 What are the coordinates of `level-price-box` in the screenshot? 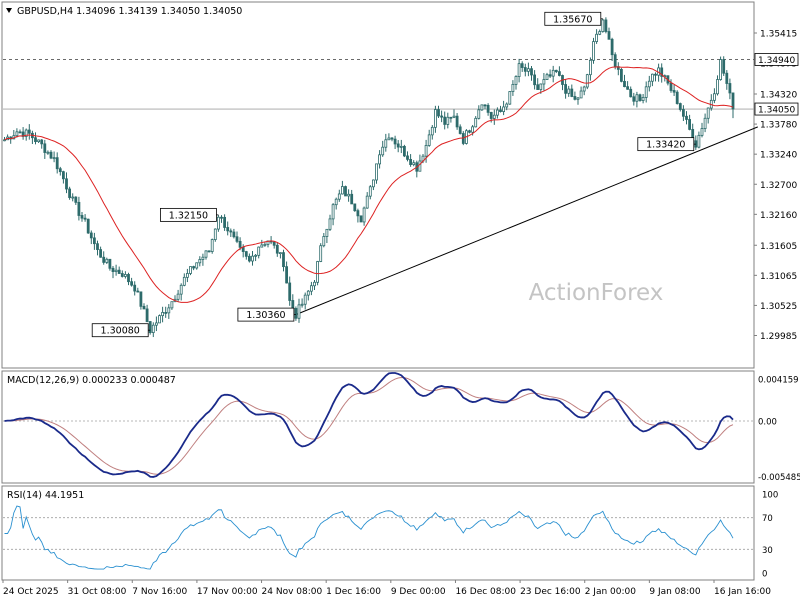 It's located at (776, 59).